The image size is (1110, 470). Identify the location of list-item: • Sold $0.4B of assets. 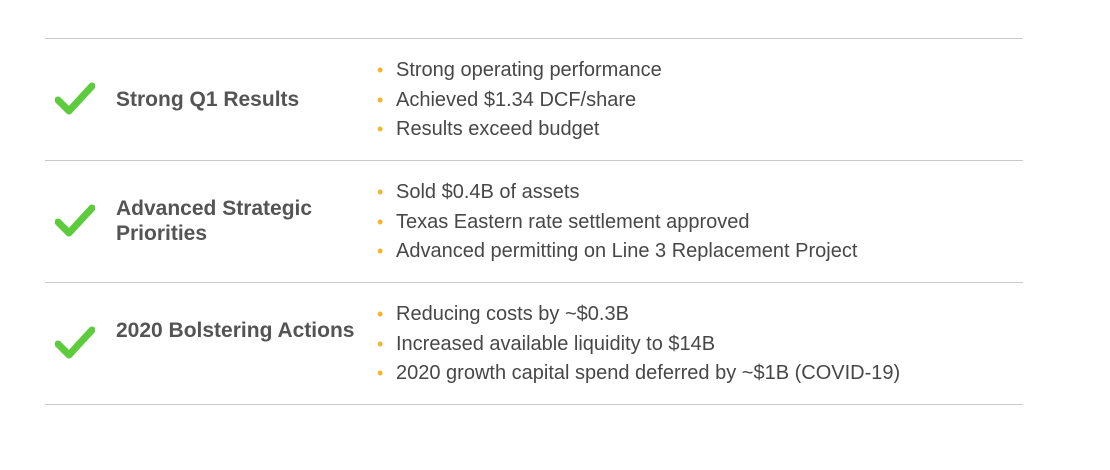
(617, 193).